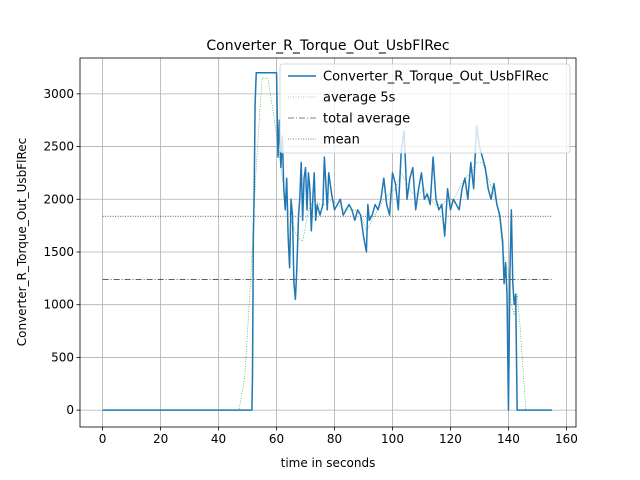 This screenshot has height=480, width=640. What do you see at coordinates (58, 199) in the screenshot?
I see `y-tick-label: 2000` at bounding box center [58, 199].